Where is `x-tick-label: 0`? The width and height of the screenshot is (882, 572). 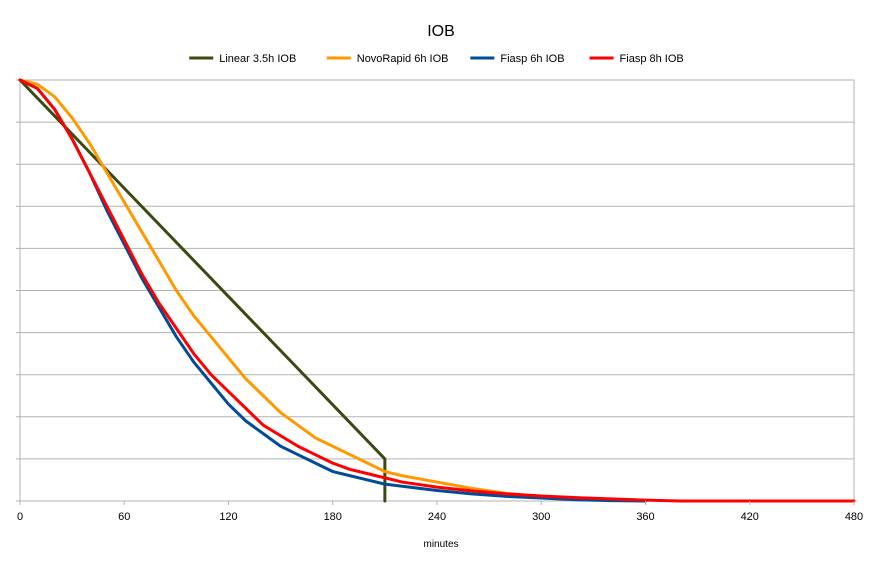
x-tick-label: 0 is located at coordinates (20, 517).